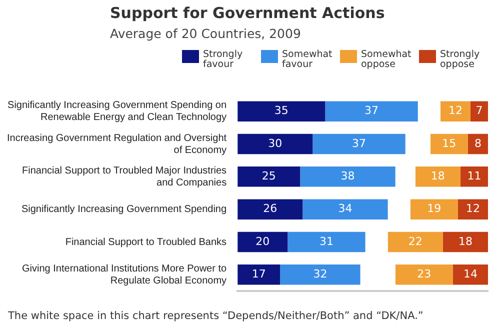  Describe the element at coordinates (205, 33) in the screenshot. I see `chart-subtitle: Average of 20 Countries, 2009` at that location.